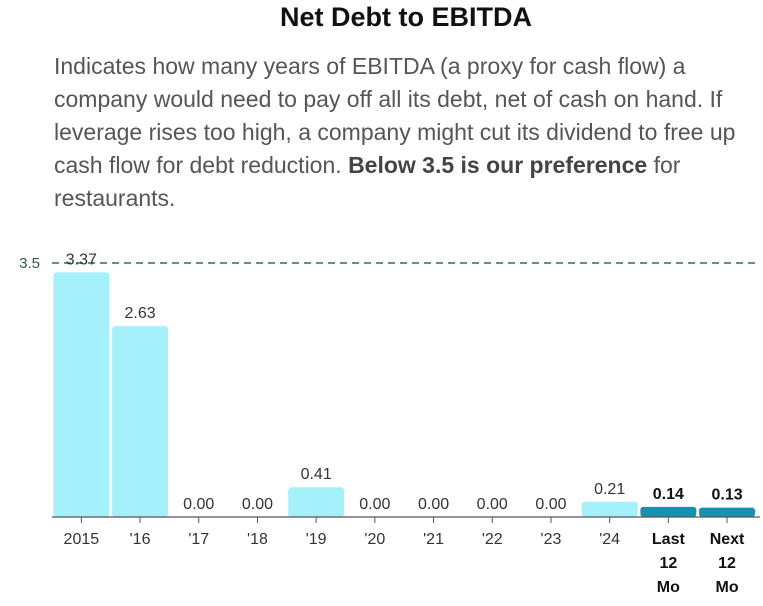 This screenshot has height=606, width=763. What do you see at coordinates (257, 504) in the screenshot?
I see `value-label-3: 0.00` at bounding box center [257, 504].